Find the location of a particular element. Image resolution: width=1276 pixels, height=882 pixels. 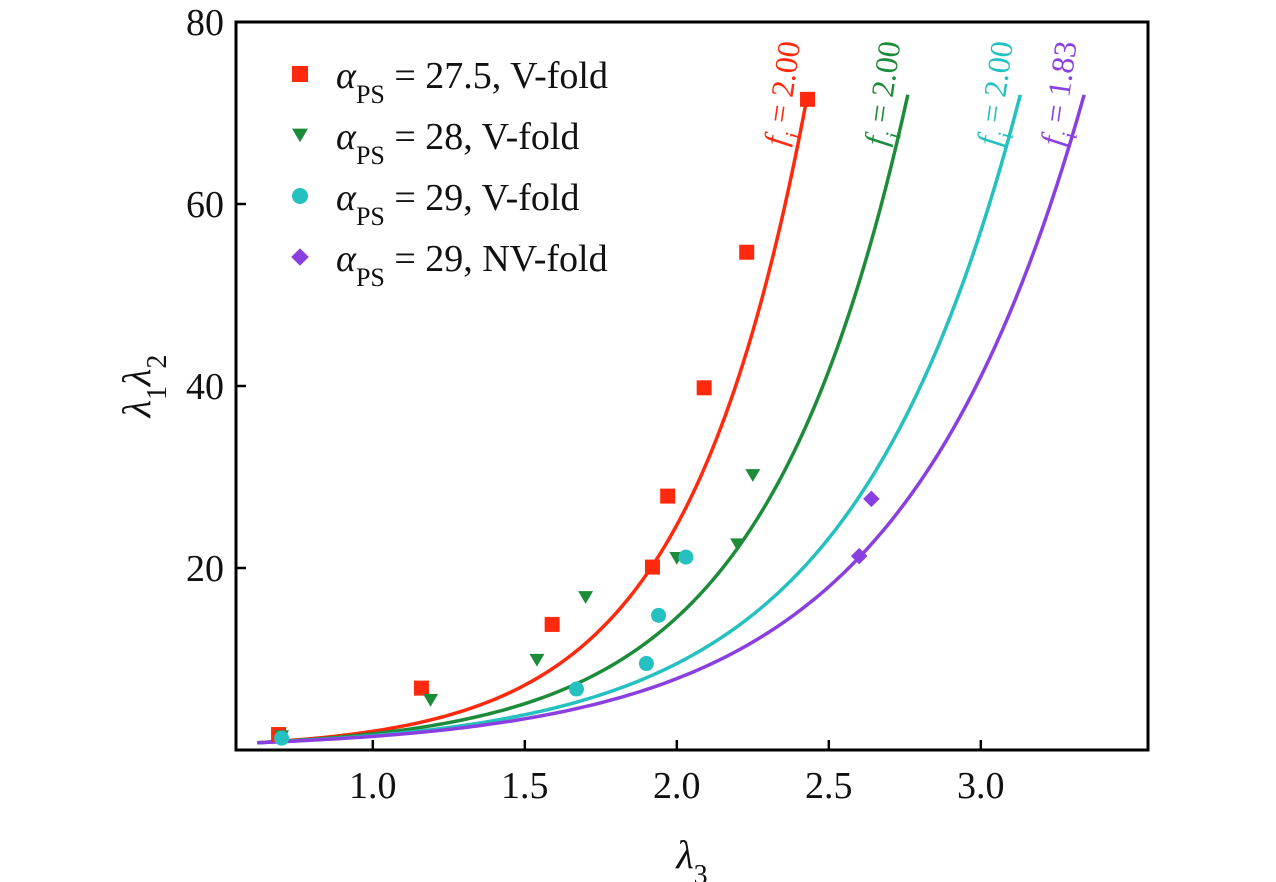

x-tick-label: 3.0 is located at coordinates (981, 786).